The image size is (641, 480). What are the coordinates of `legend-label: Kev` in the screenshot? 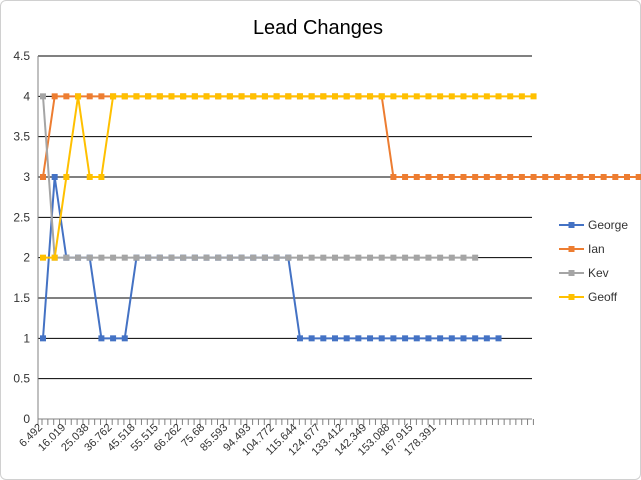 It's located at (598, 273).